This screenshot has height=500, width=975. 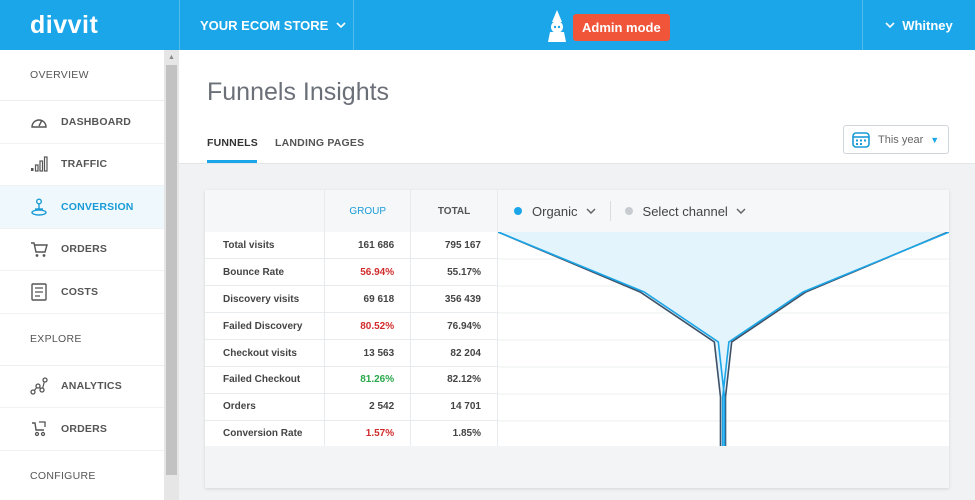 I want to click on sidebar-item-costs: COSTS, so click(x=82, y=292).